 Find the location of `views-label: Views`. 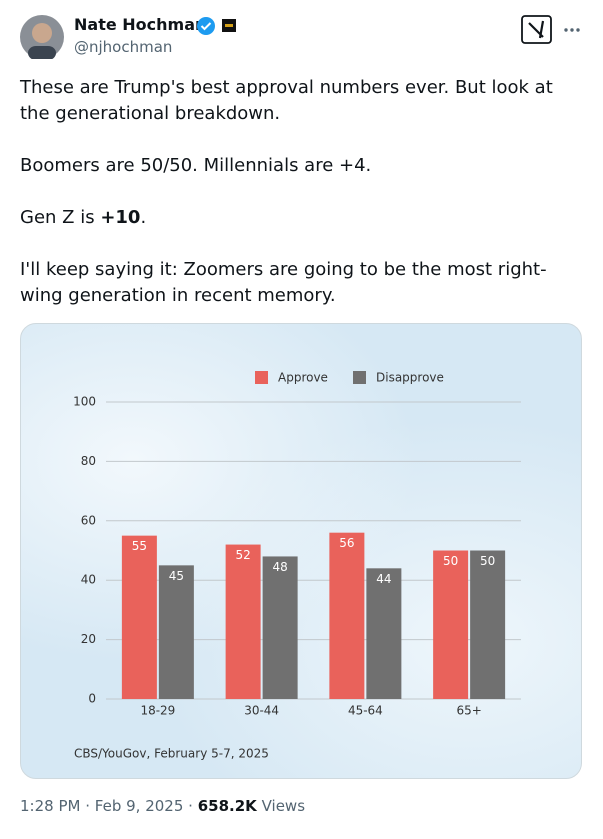

views-label: Views is located at coordinates (283, 806).